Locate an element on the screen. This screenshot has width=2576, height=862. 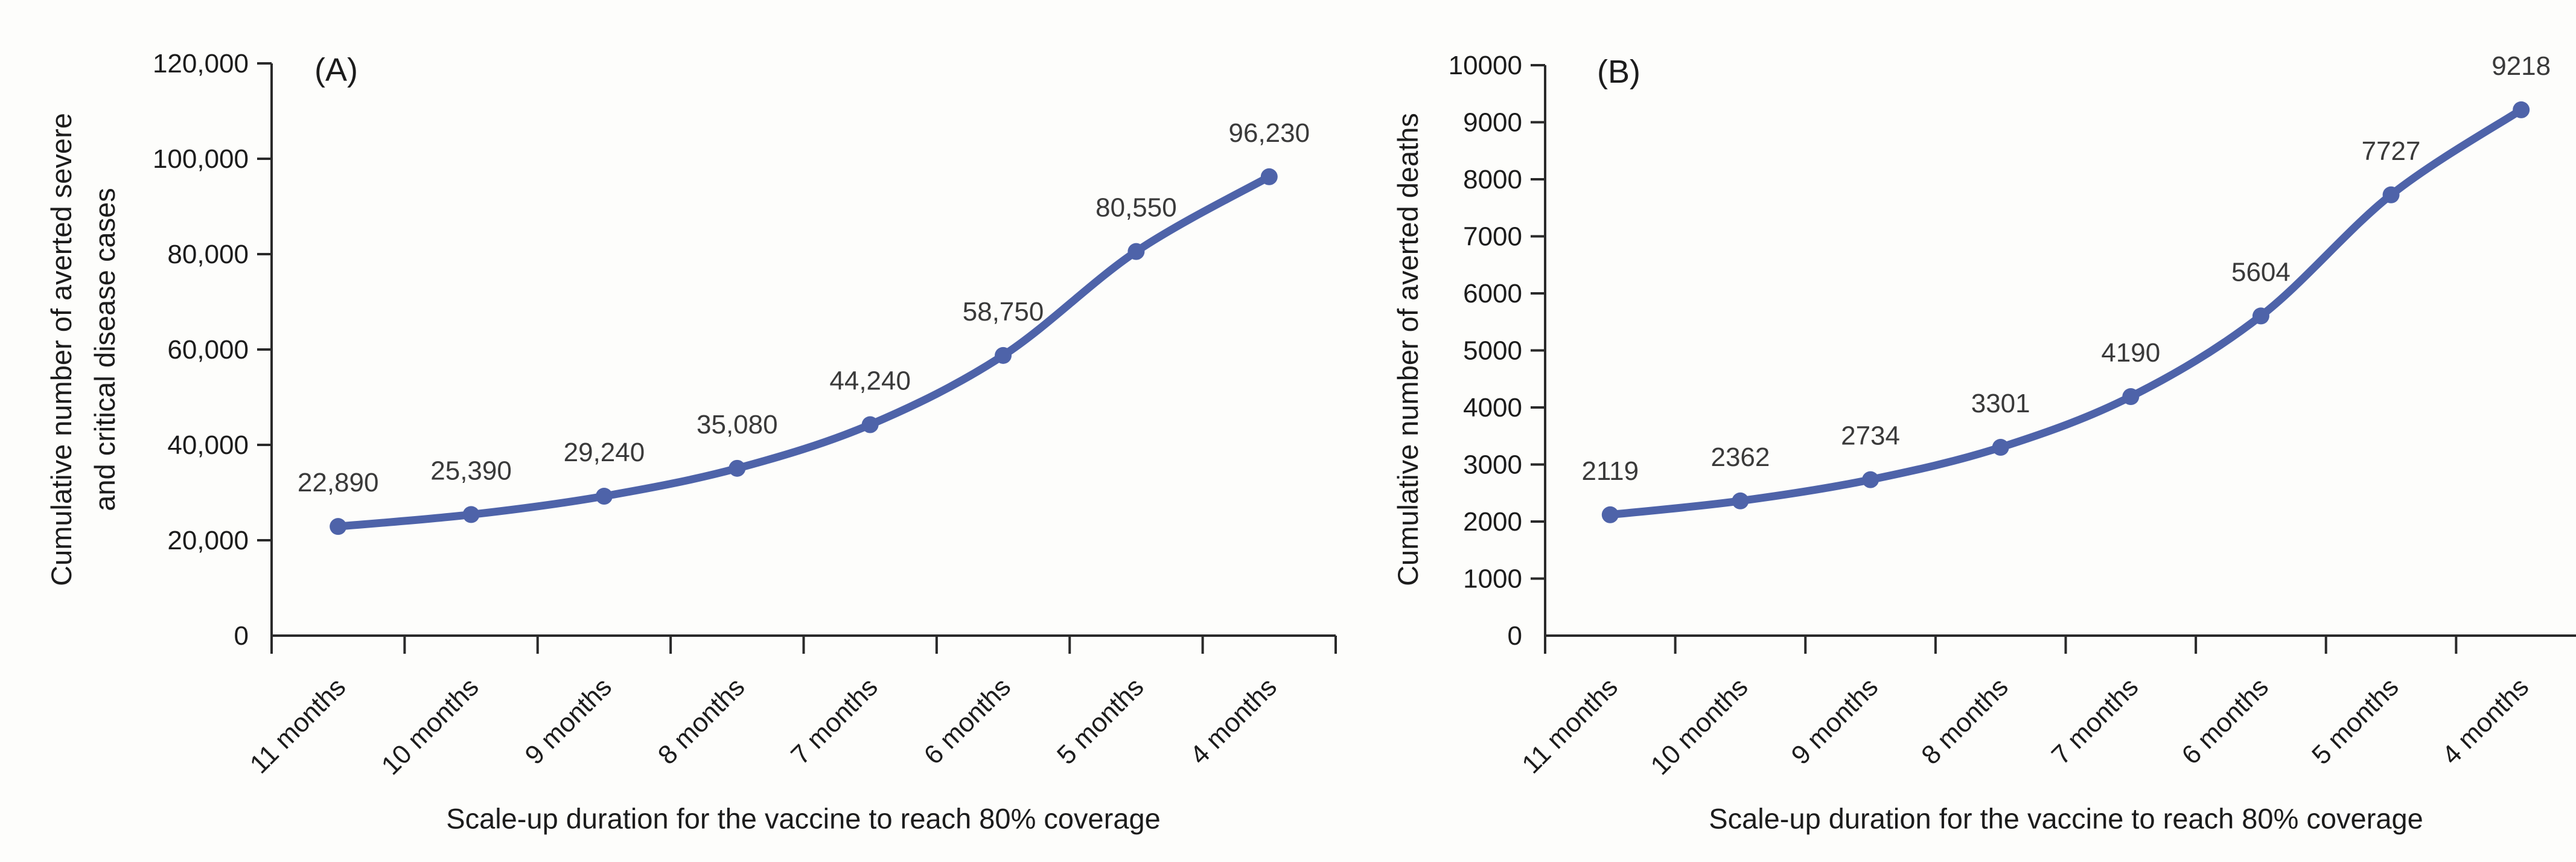
data-point-label: 29,240 is located at coordinates (604, 452).